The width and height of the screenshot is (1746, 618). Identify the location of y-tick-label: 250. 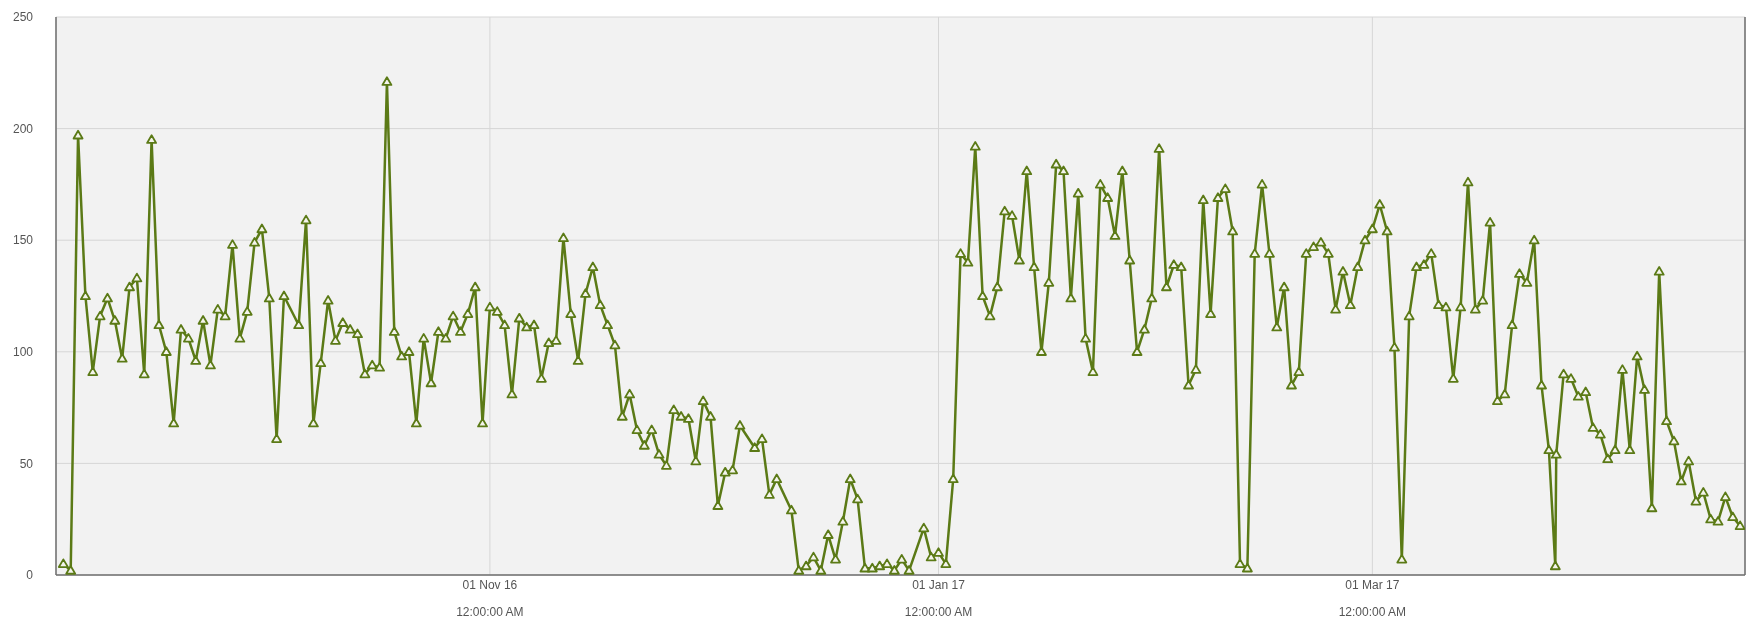
(23, 17).